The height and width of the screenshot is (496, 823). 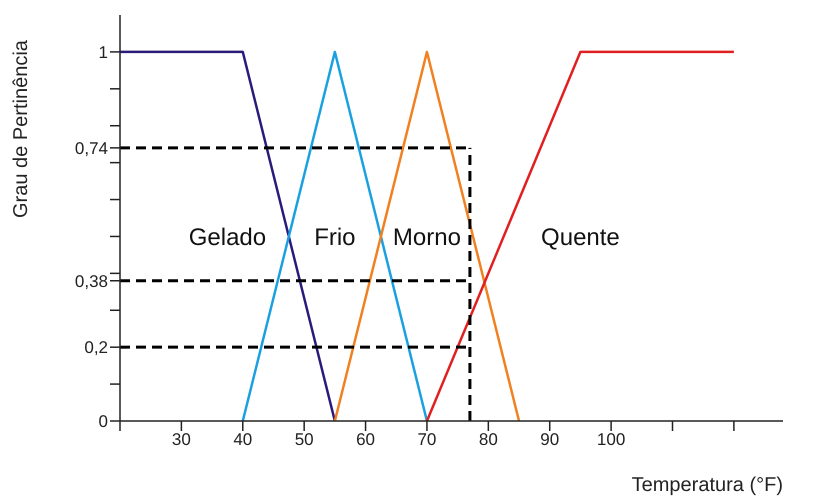 What do you see at coordinates (611, 440) in the screenshot?
I see `x-tick-label: 100` at bounding box center [611, 440].